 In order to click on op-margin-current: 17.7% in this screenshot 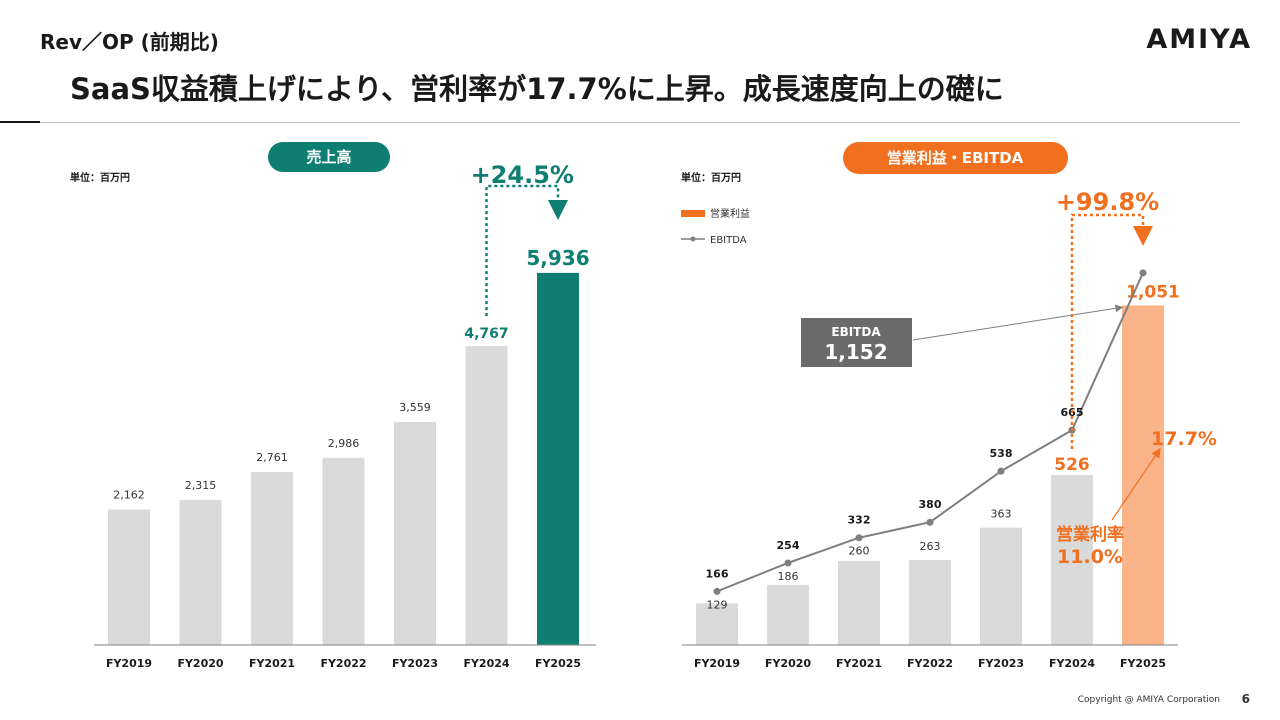, I will do `click(1184, 439)`.